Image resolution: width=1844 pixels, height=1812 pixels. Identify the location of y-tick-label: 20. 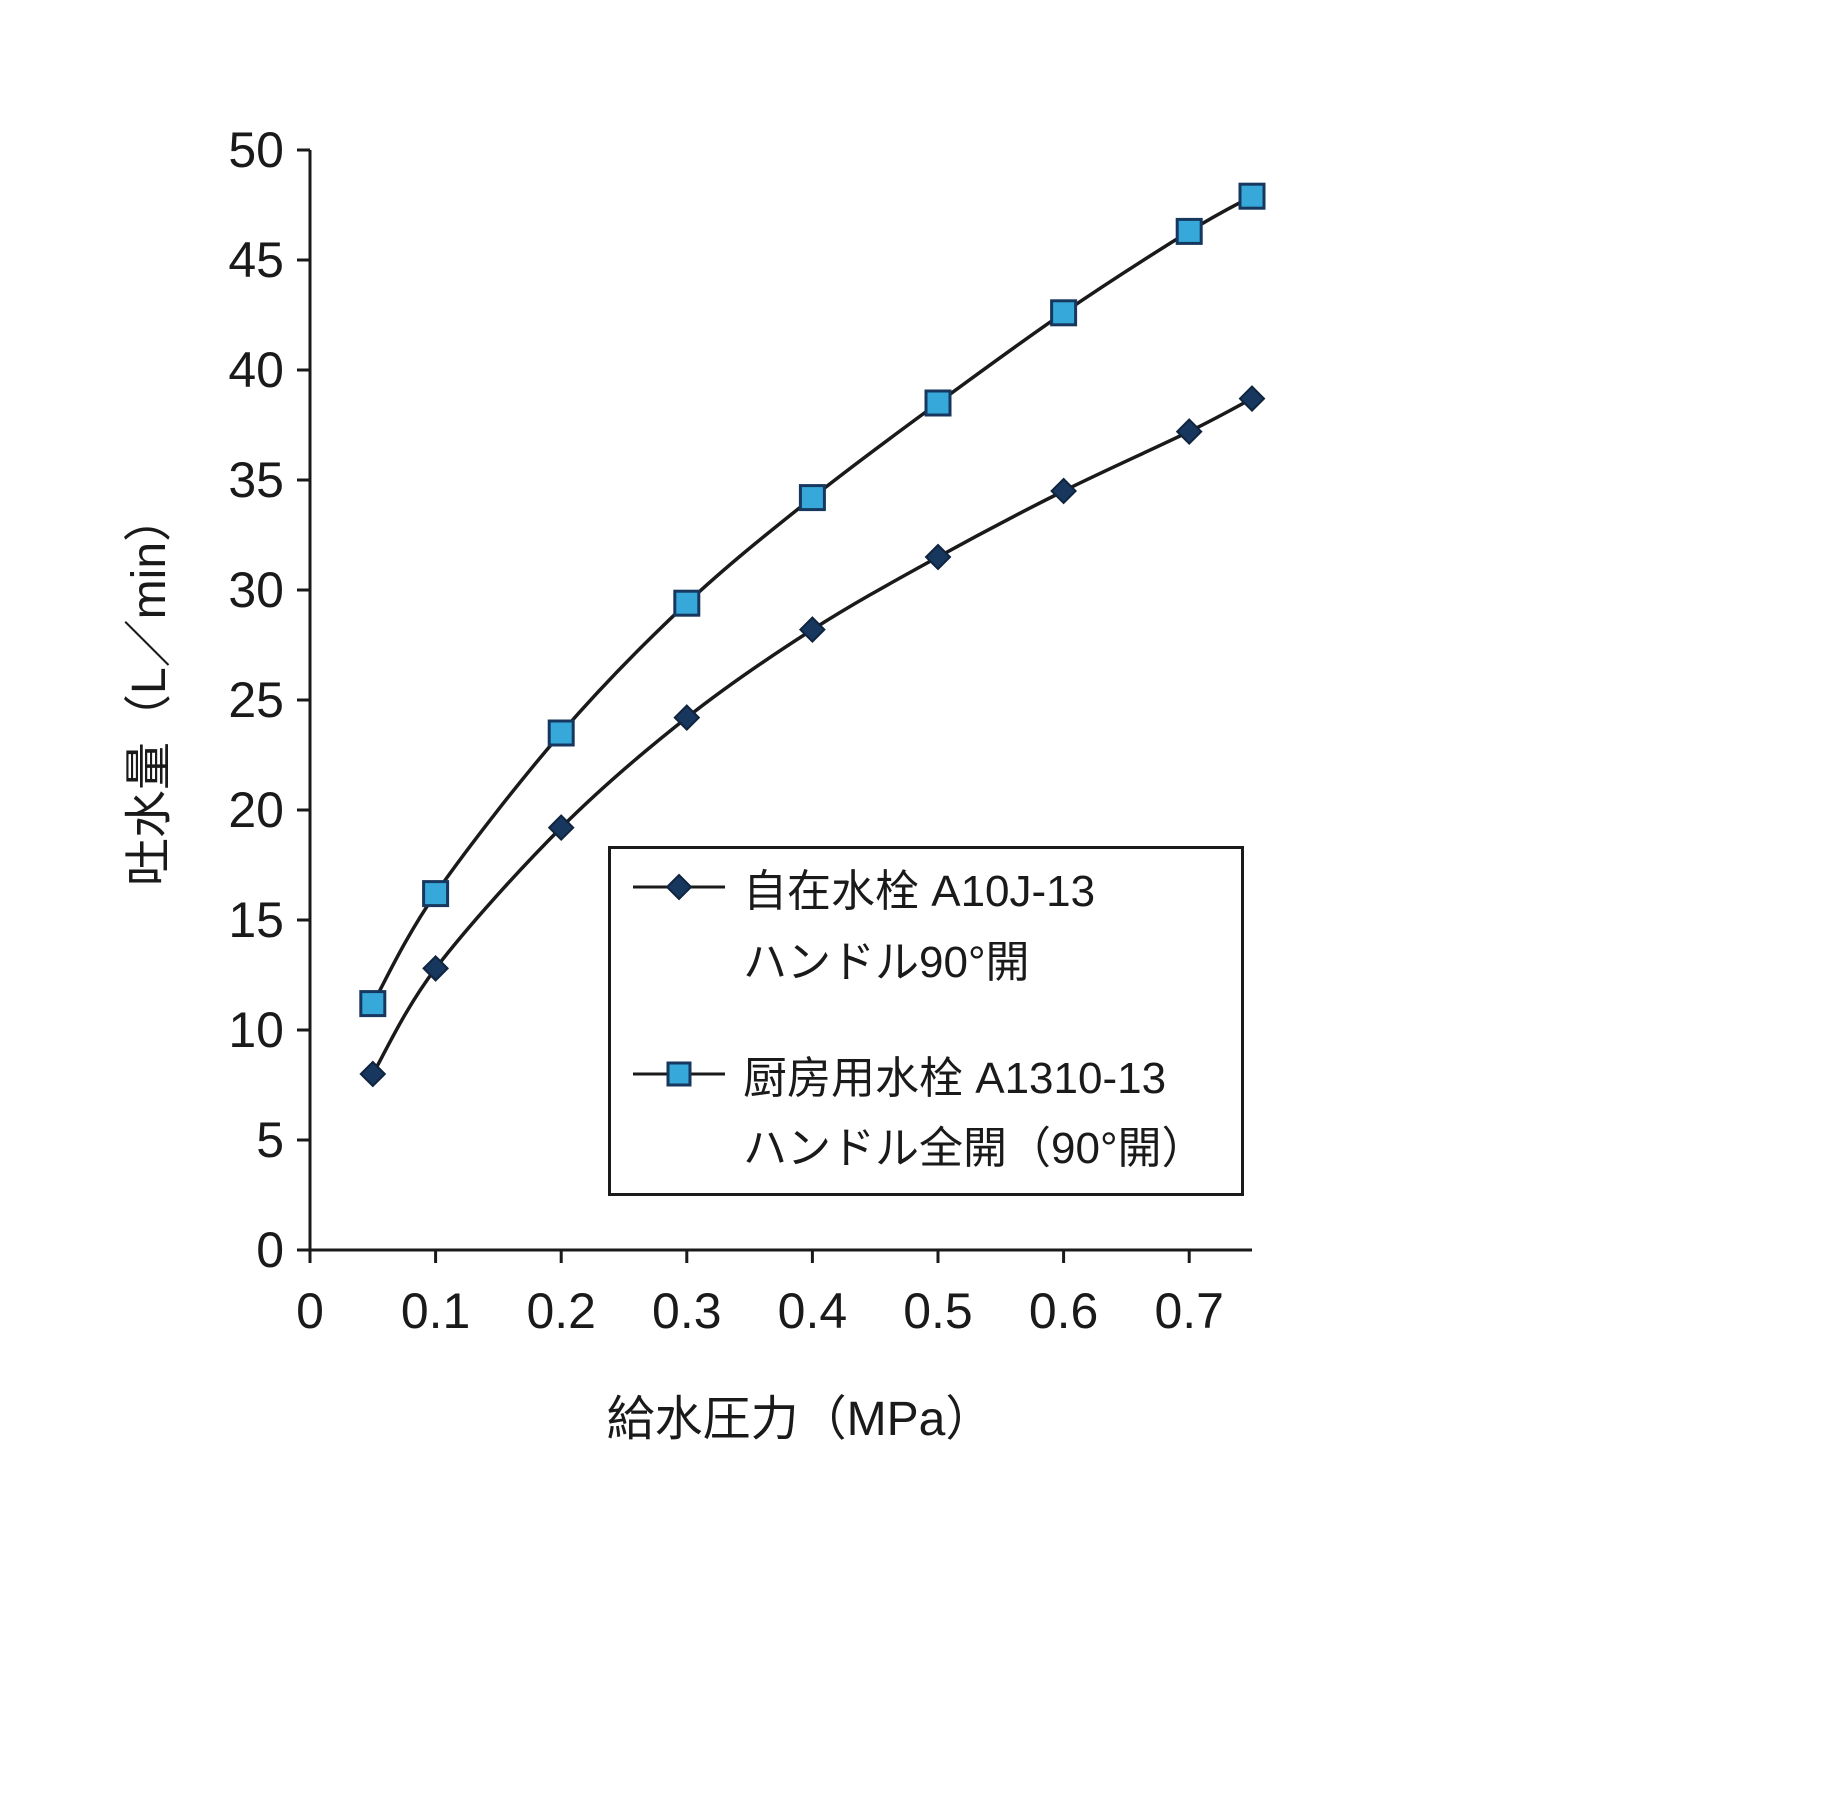
(256, 810).